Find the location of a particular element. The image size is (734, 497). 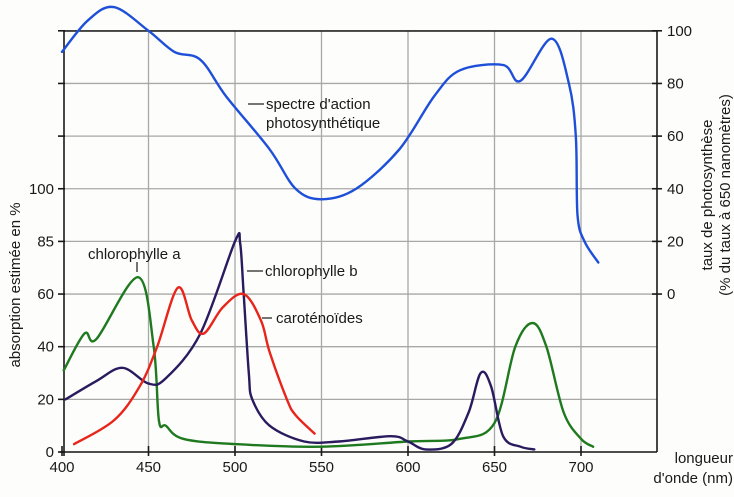

y-left-tick-label: 20 is located at coordinates (45, 399).